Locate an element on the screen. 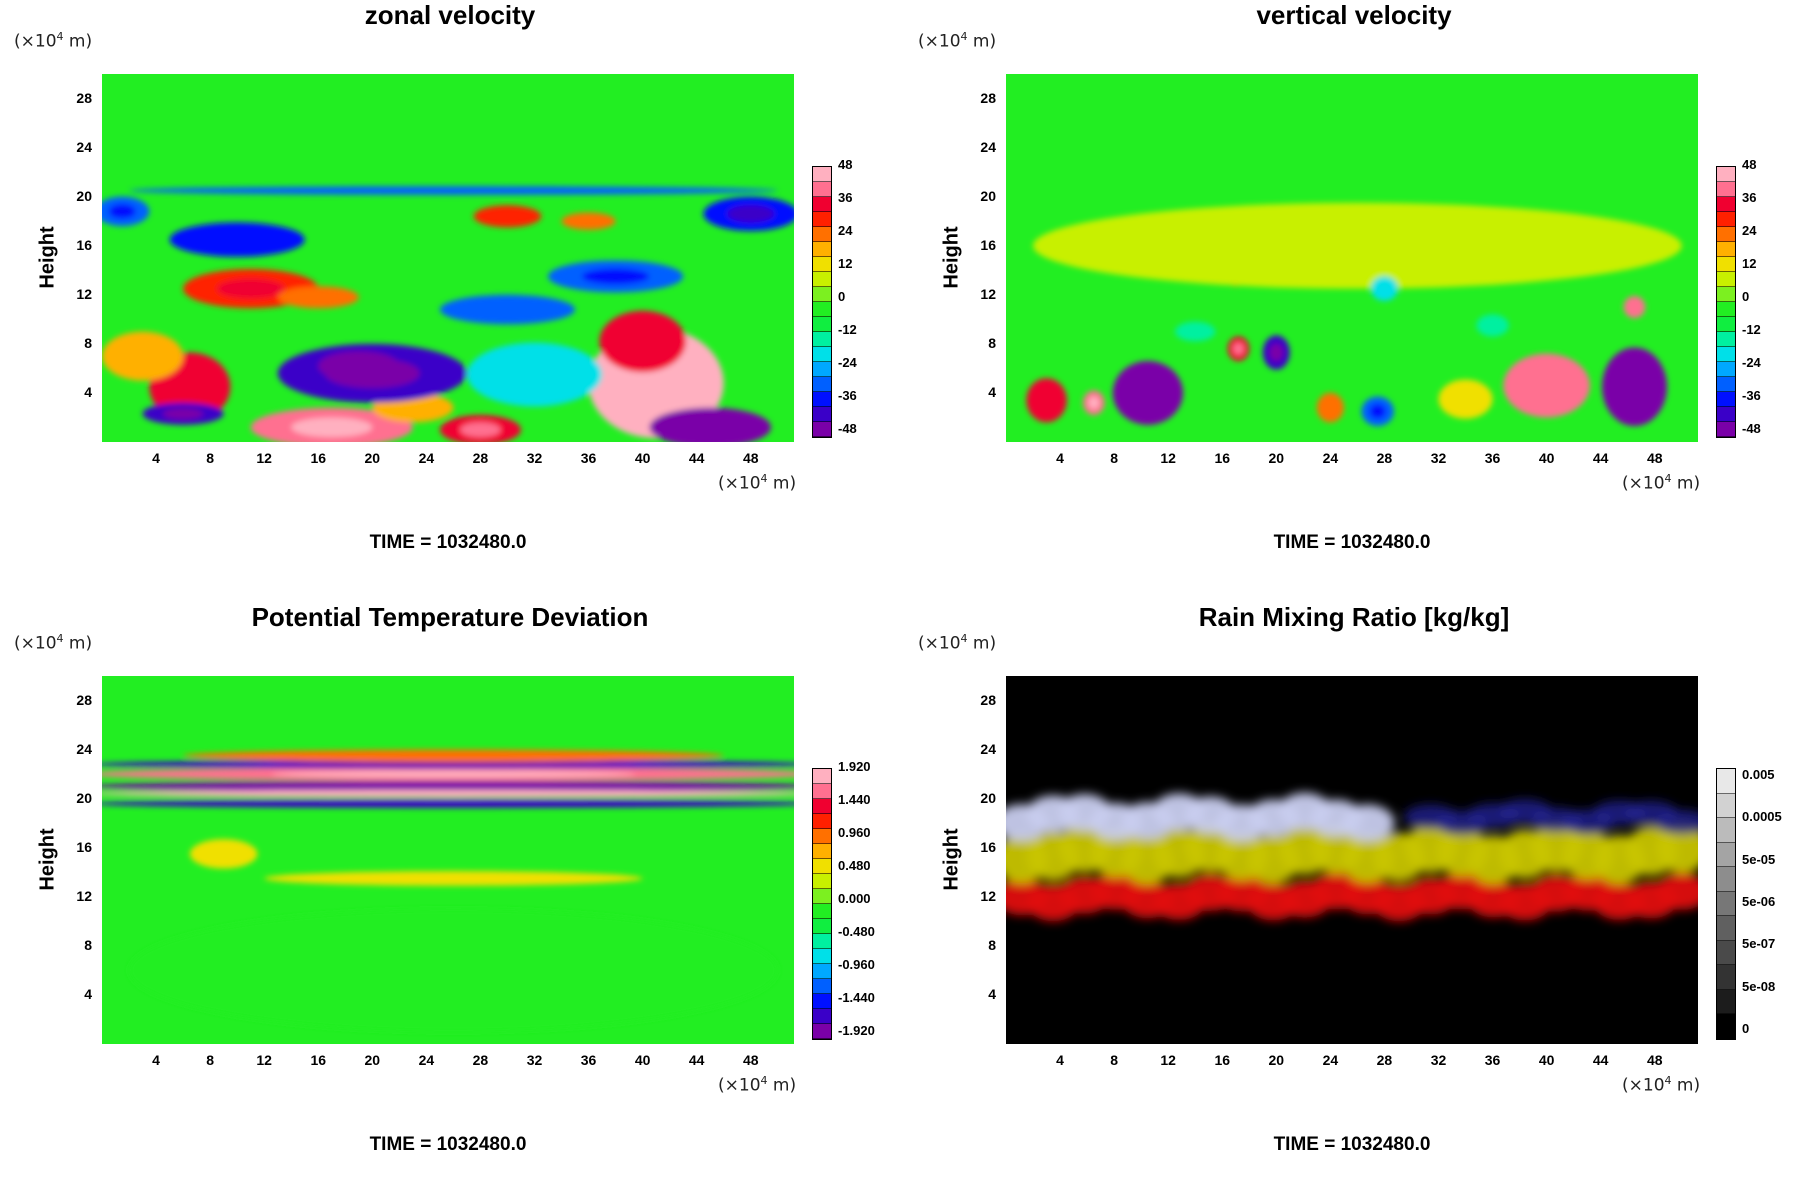  colorbar-tick-label: 24 is located at coordinates (845, 230).